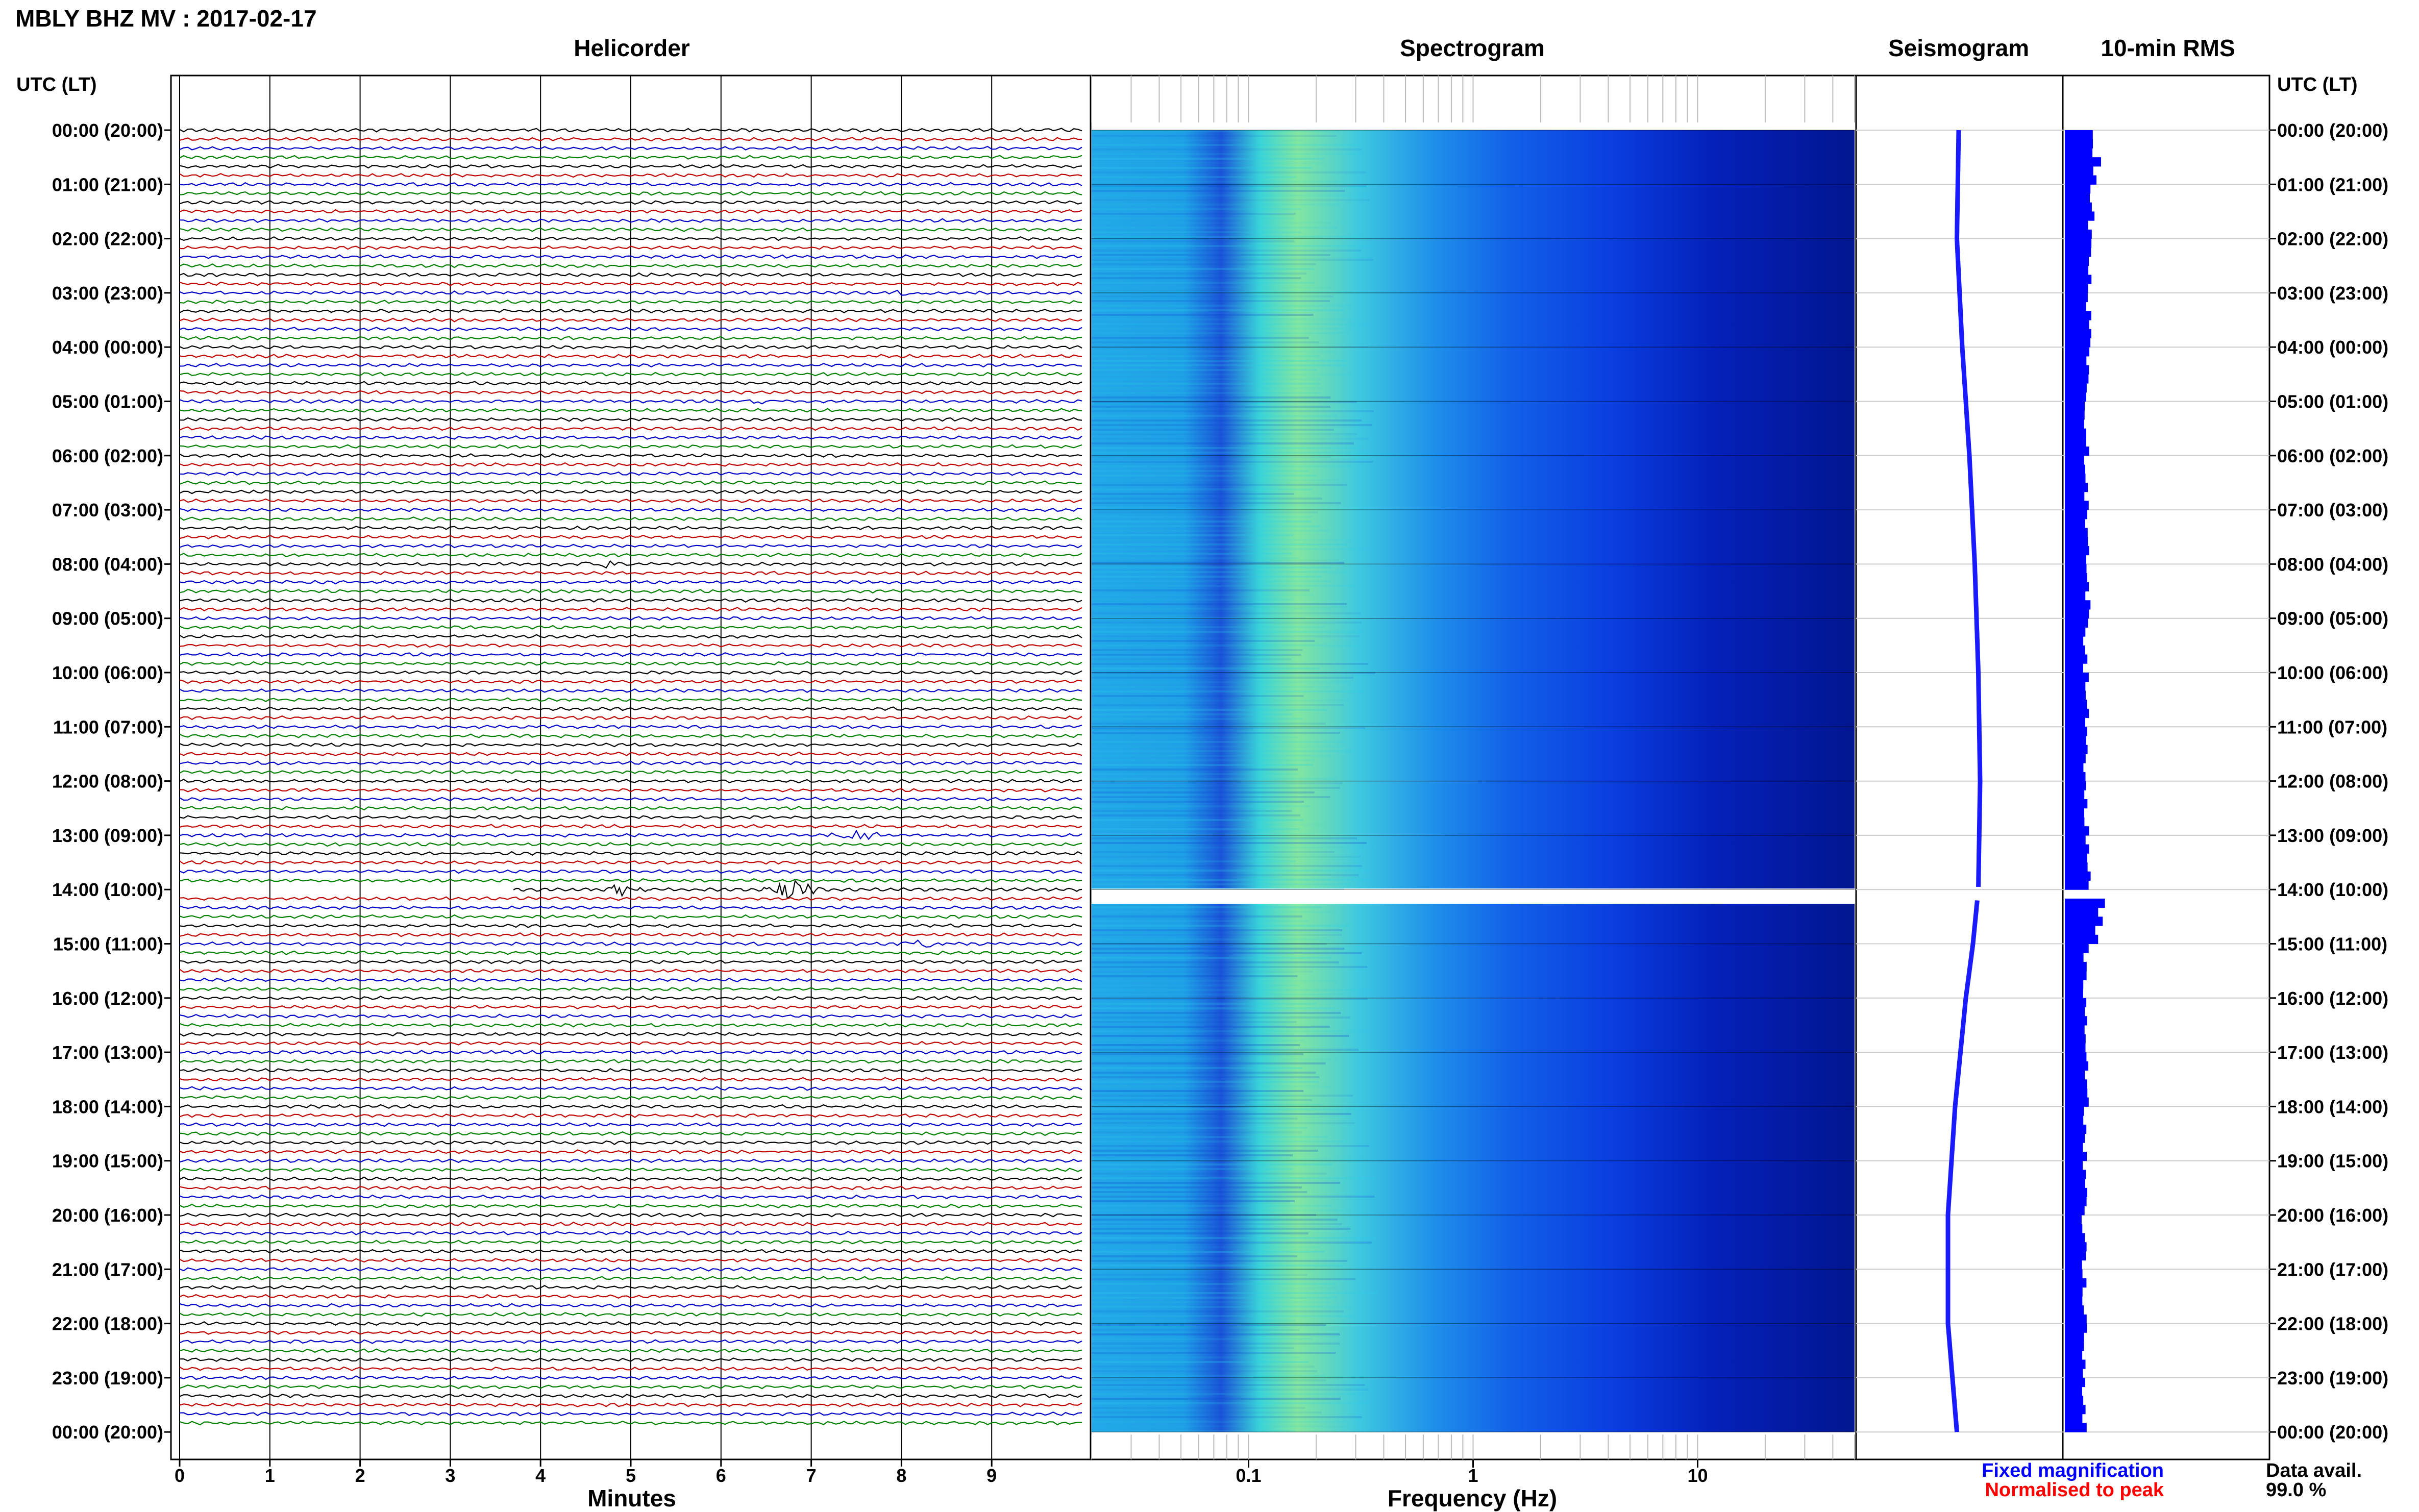 The height and width of the screenshot is (1512, 2419). I want to click on spectrogram-x-tick-label: 0.1, so click(1249, 1475).